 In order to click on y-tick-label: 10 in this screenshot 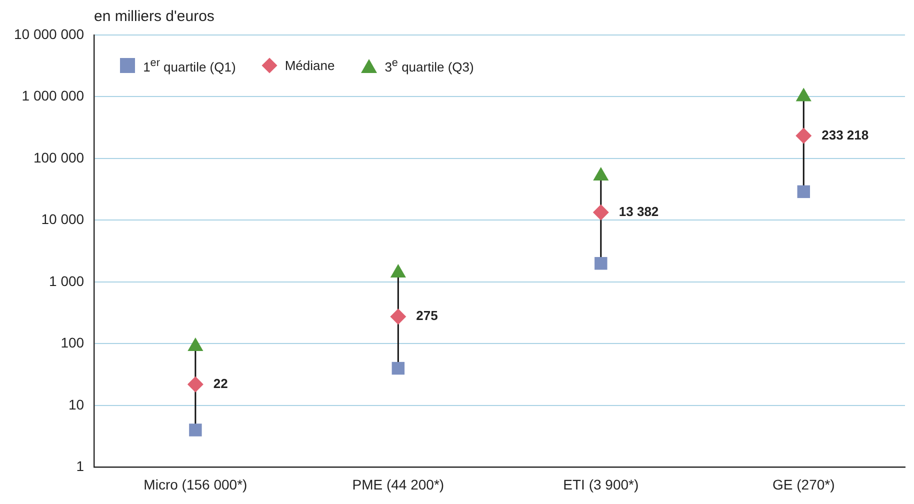, I will do `click(76, 404)`.